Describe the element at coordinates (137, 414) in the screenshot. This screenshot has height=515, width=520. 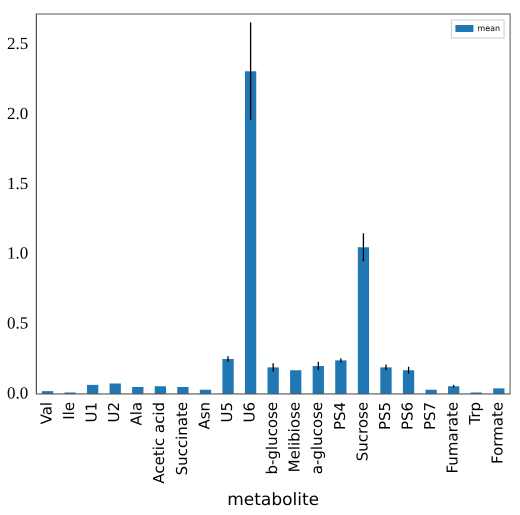
I see `x-tick-label: Ala` at that location.